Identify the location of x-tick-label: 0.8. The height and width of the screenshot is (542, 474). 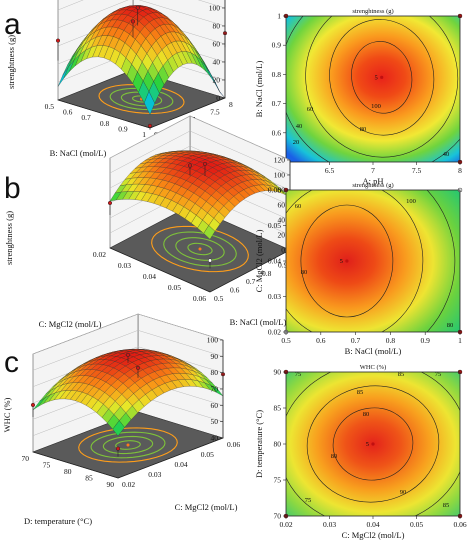
(391, 340).